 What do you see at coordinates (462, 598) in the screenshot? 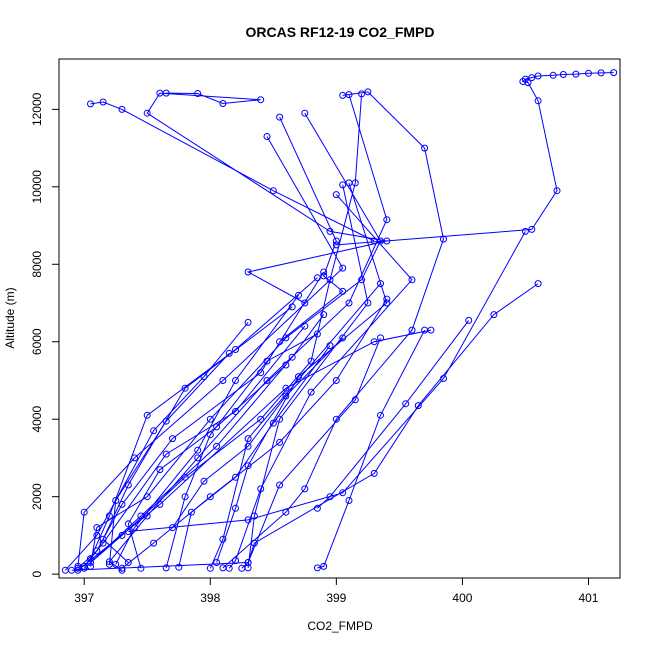
I see `x-tick-label: 400` at bounding box center [462, 598].